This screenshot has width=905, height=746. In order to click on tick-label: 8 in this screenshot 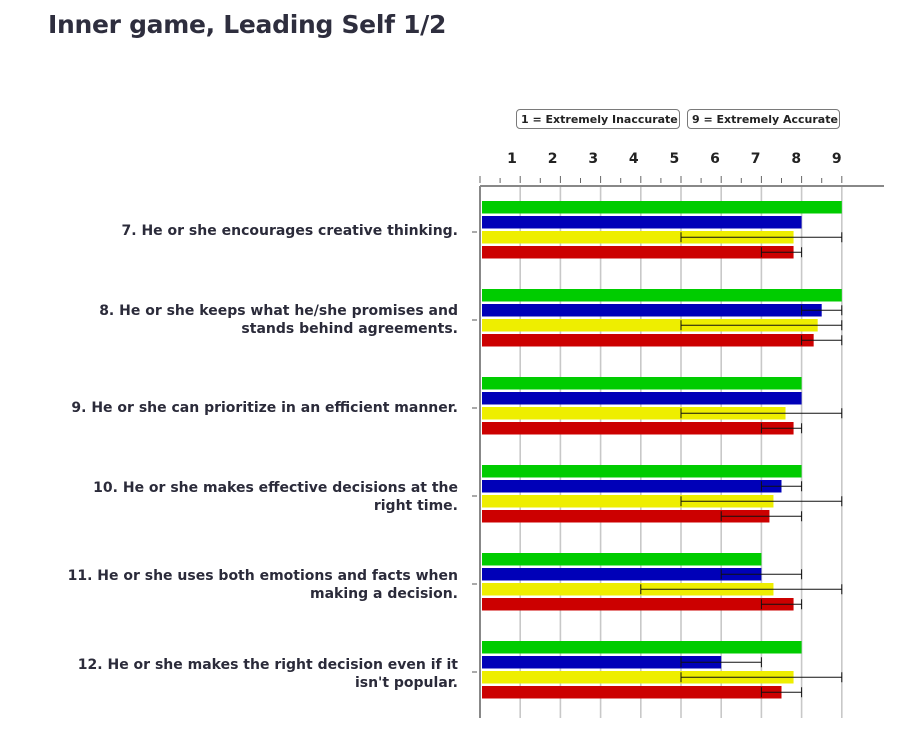, I will do `click(796, 159)`.